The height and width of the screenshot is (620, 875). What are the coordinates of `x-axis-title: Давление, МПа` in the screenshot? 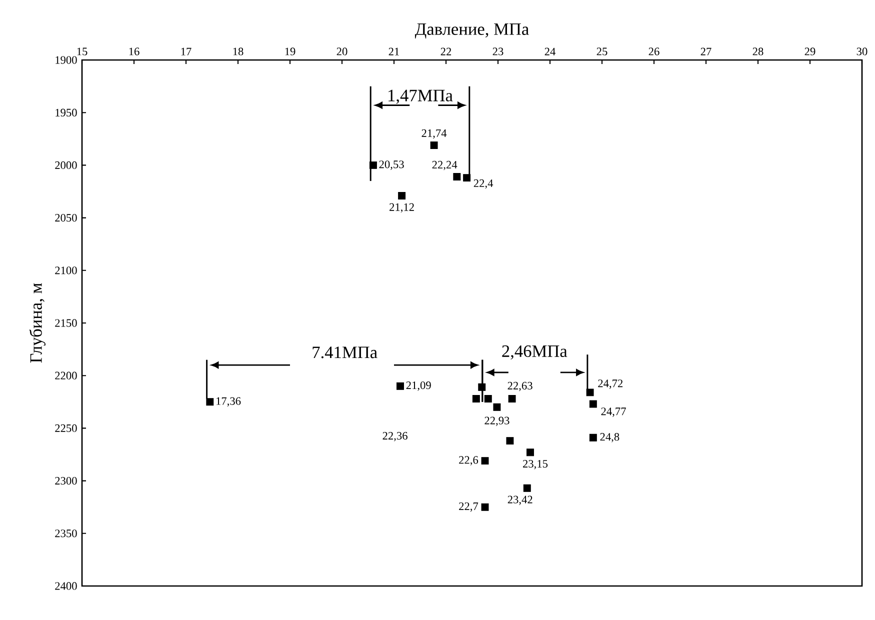 It's located at (471, 30).